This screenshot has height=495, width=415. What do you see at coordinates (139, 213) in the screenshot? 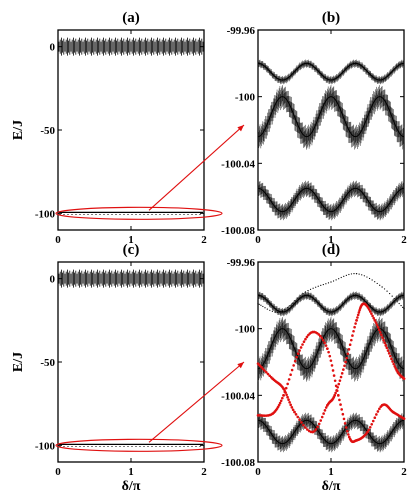
I see `highlight-ellipse` at bounding box center [139, 213].